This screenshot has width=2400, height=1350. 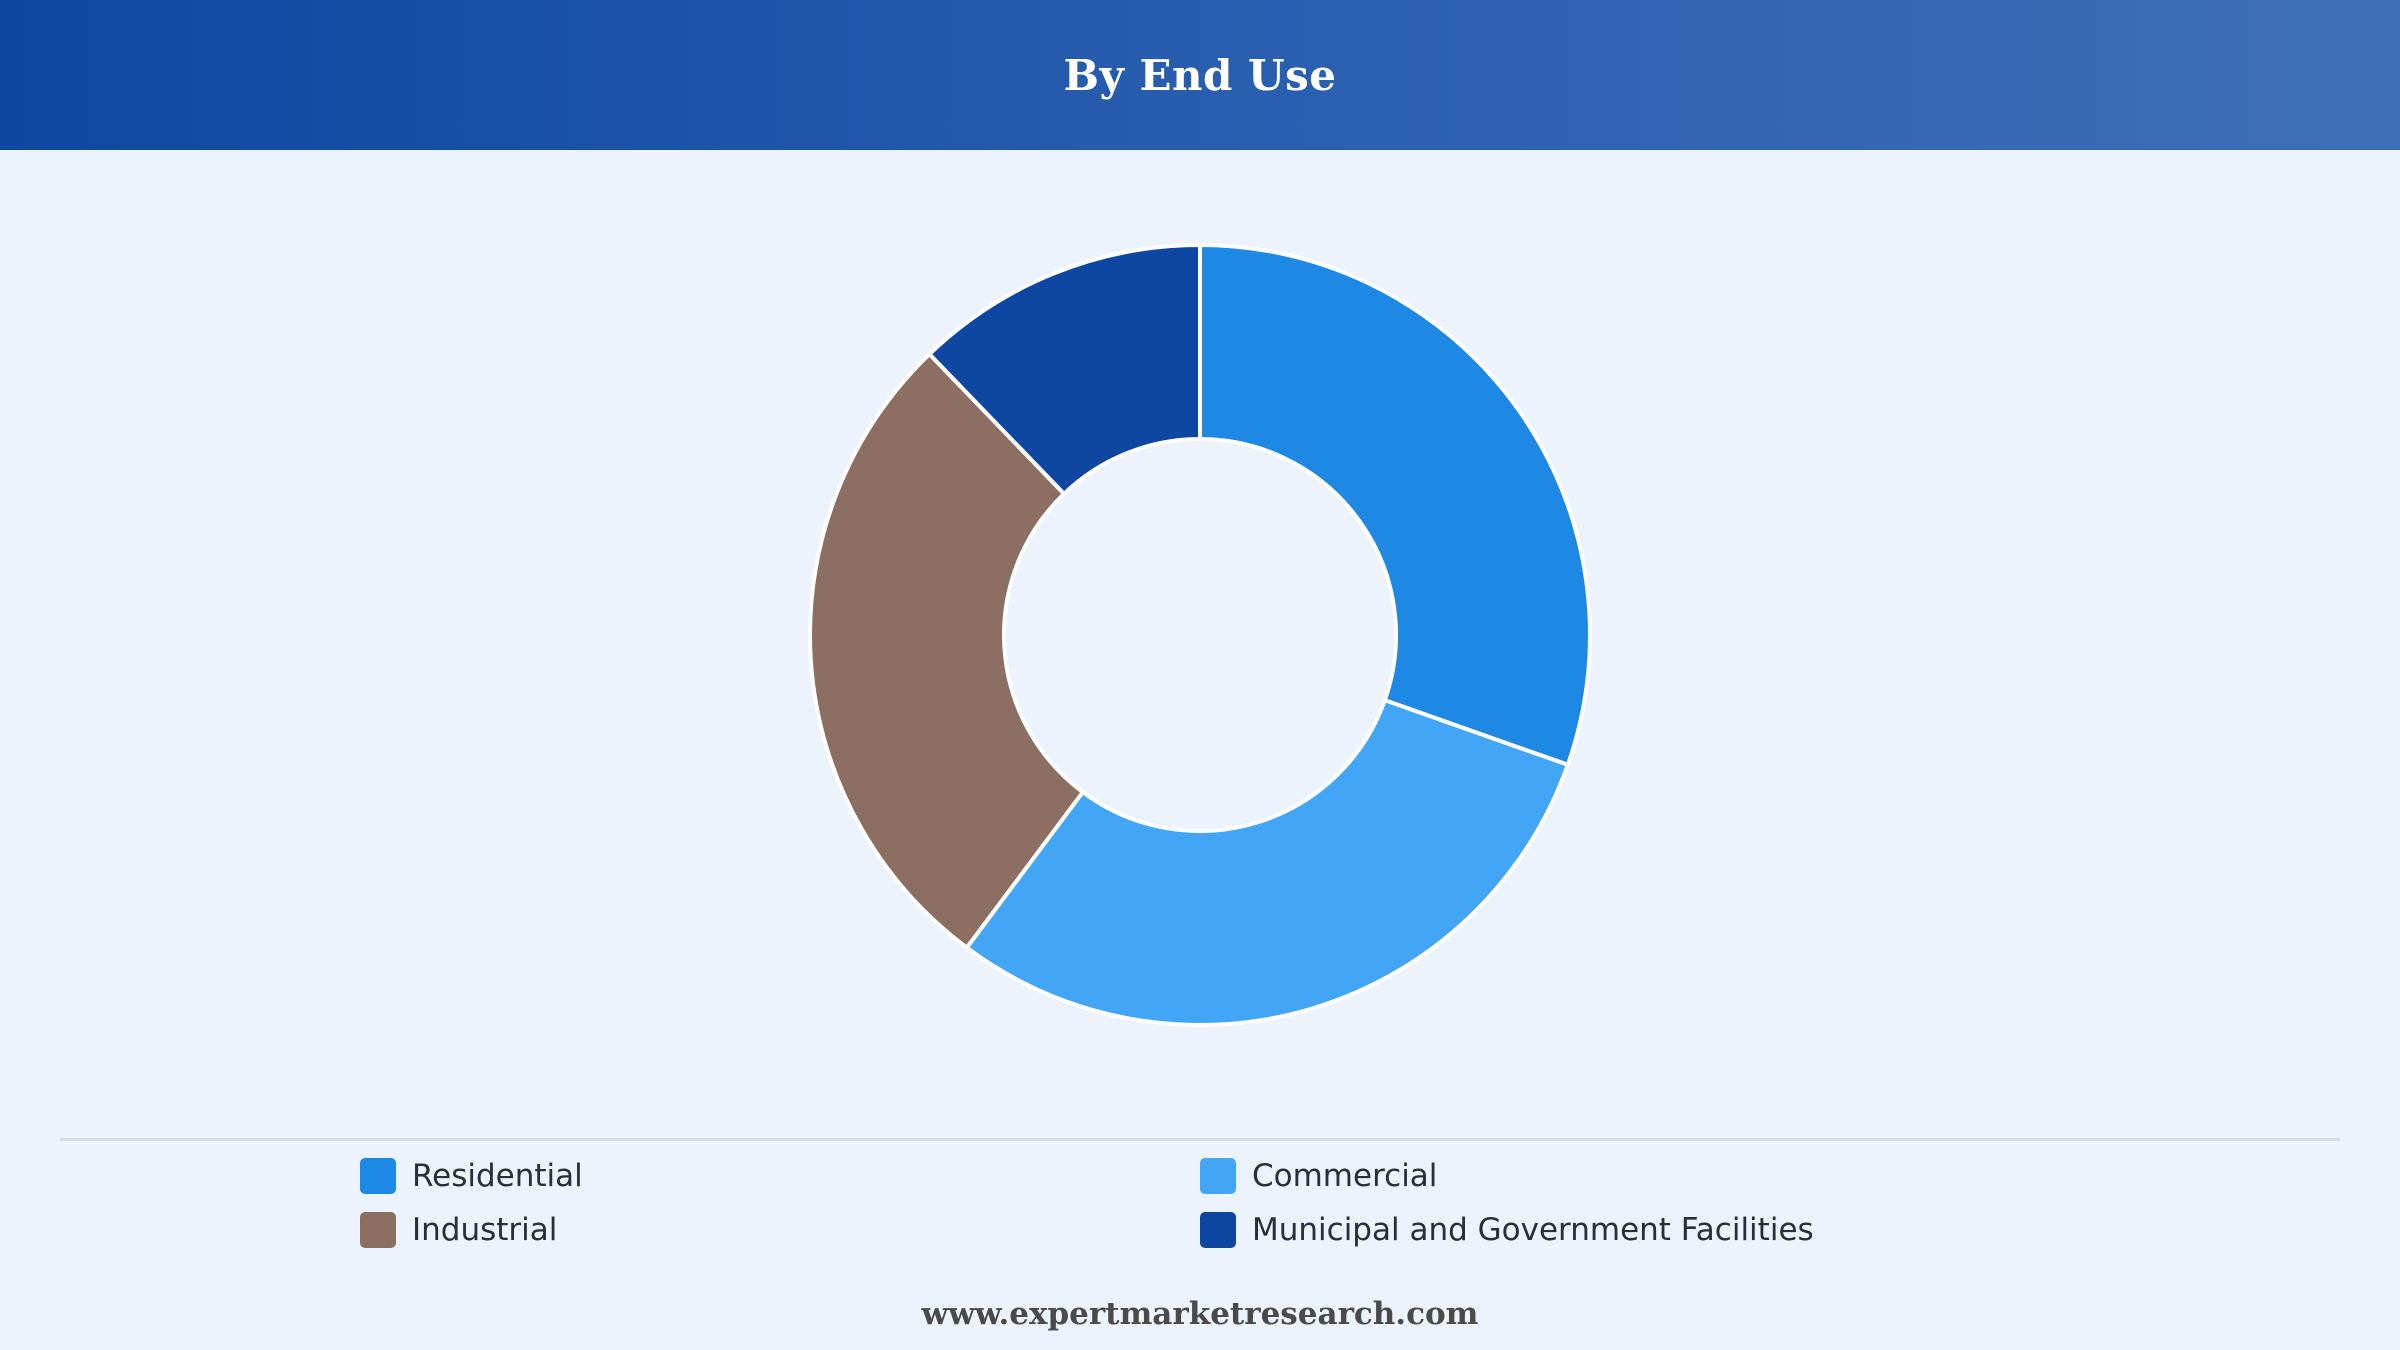 I want to click on legend-swatch-residential, so click(x=378, y=1176).